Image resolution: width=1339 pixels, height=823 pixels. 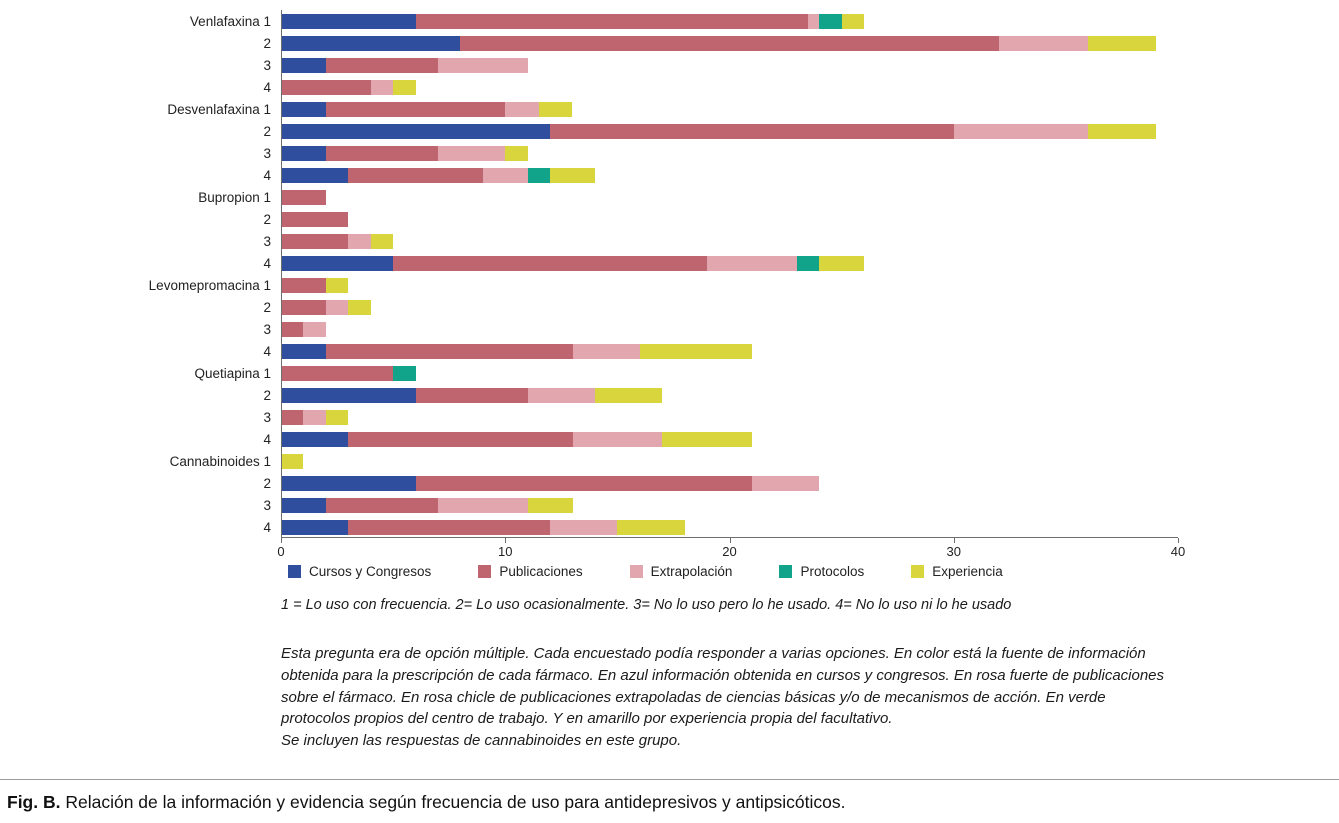 I want to click on legend-item-extrapolacion: Extrapolación, so click(x=681, y=571).